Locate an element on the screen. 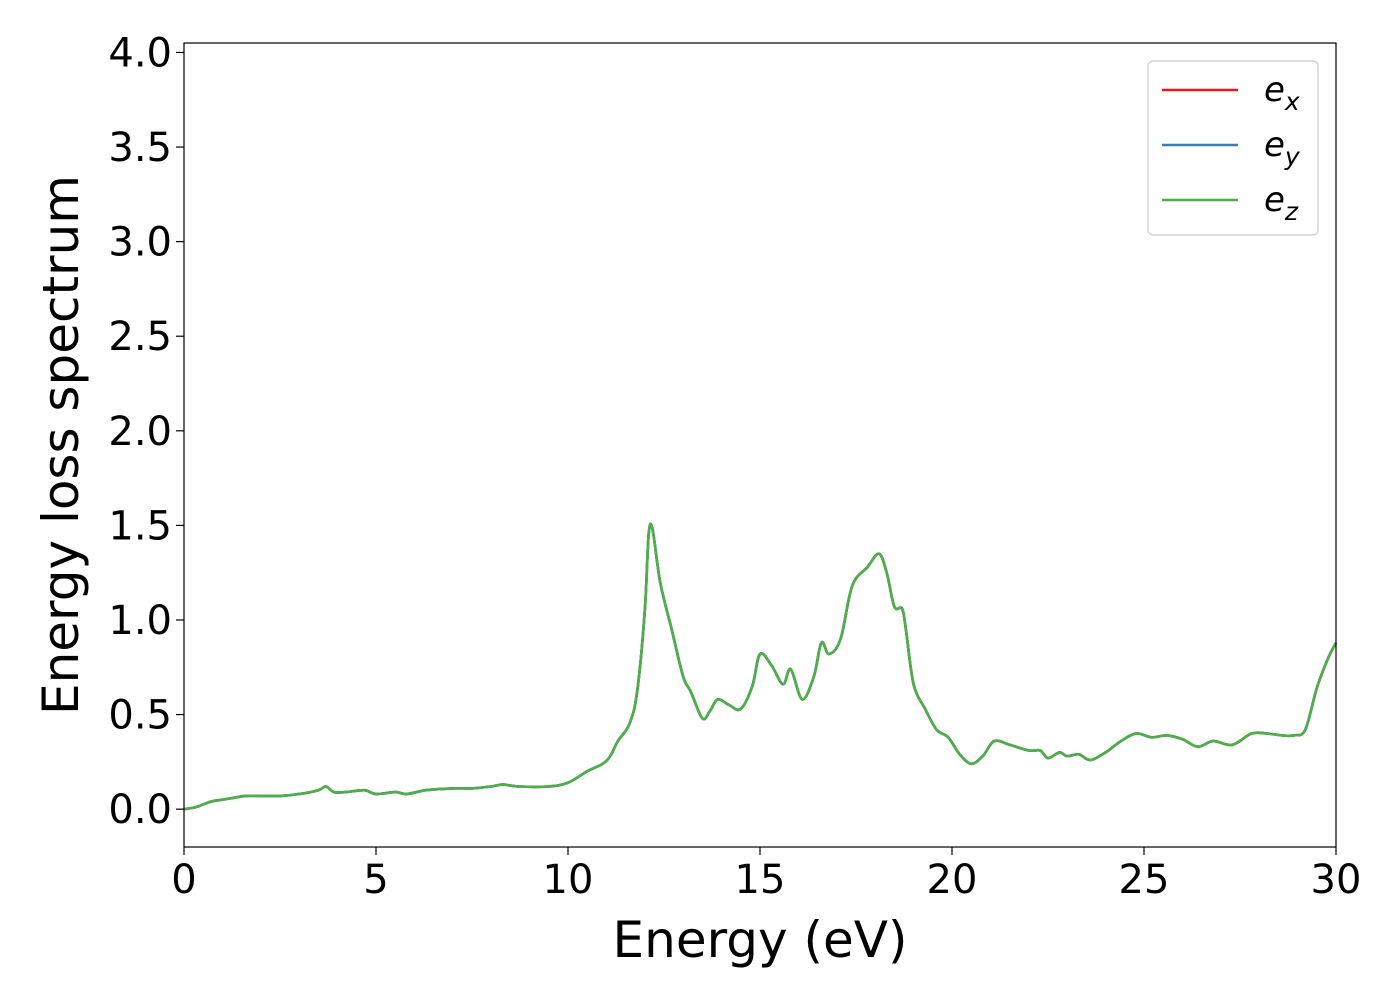 The width and height of the screenshot is (1400, 1000). y-tick-label: 2.5 is located at coordinates (140, 337).